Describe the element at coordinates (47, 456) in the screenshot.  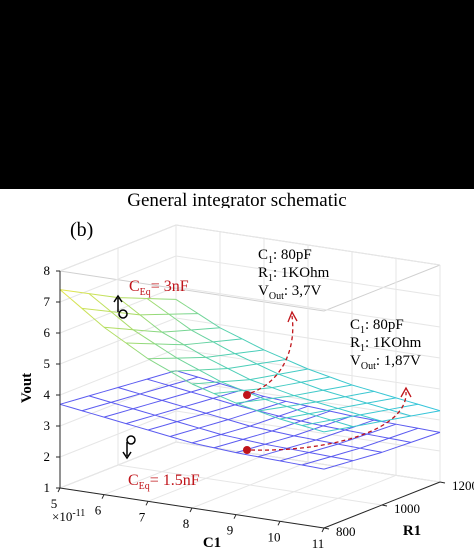
I see `z-tick-label: 2` at that location.